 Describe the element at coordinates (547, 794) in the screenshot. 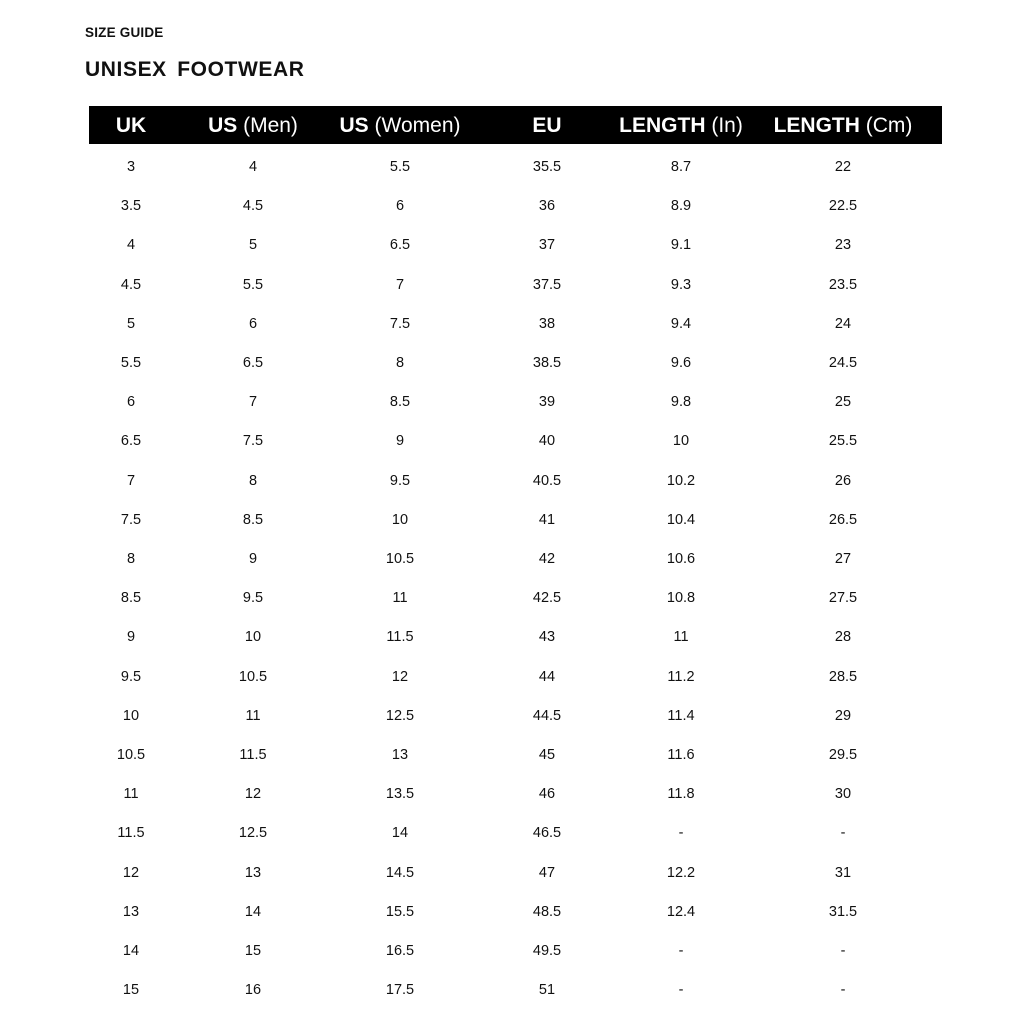

I see `cell-eu: 46` at that location.